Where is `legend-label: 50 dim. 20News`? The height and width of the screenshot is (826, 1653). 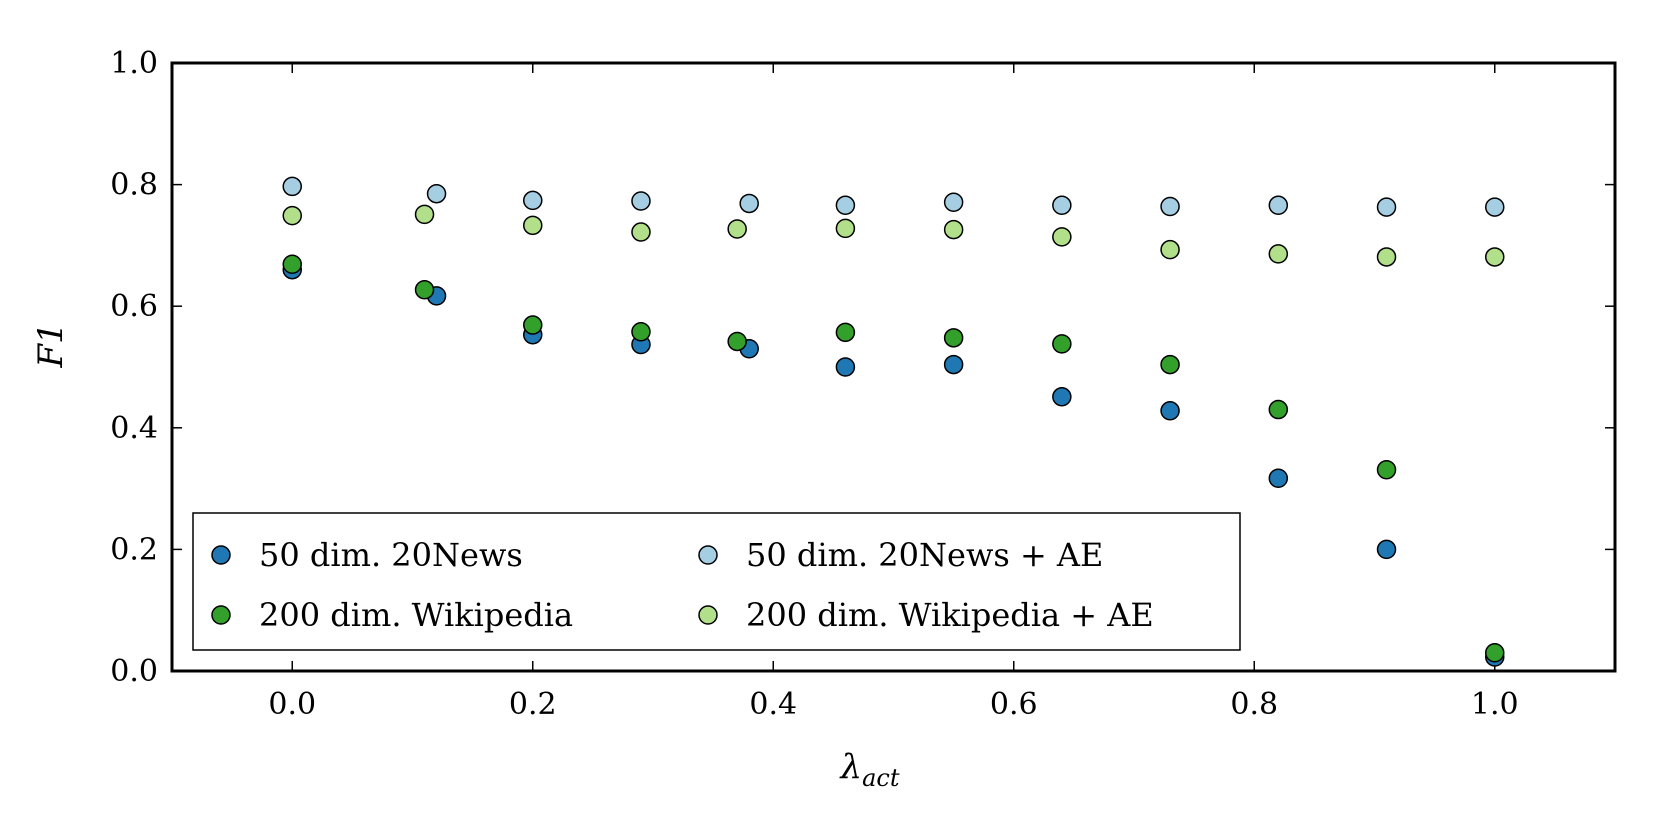 legend-label: 50 dim. 20News is located at coordinates (391, 555).